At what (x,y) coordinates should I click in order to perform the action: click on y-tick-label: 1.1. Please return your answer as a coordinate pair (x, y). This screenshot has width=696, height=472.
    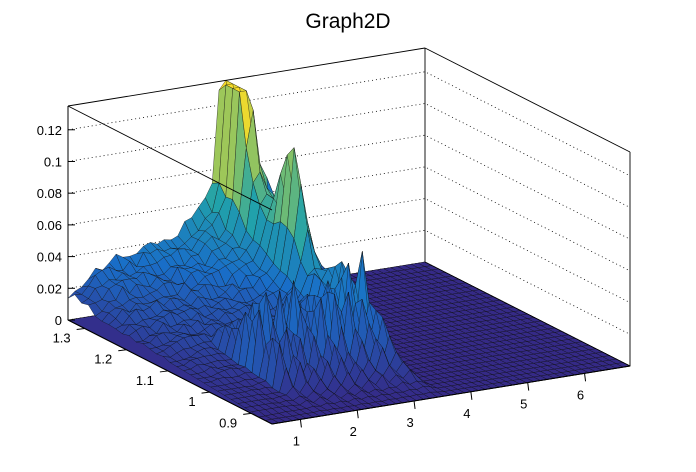
    Looking at the image, I should click on (145, 380).